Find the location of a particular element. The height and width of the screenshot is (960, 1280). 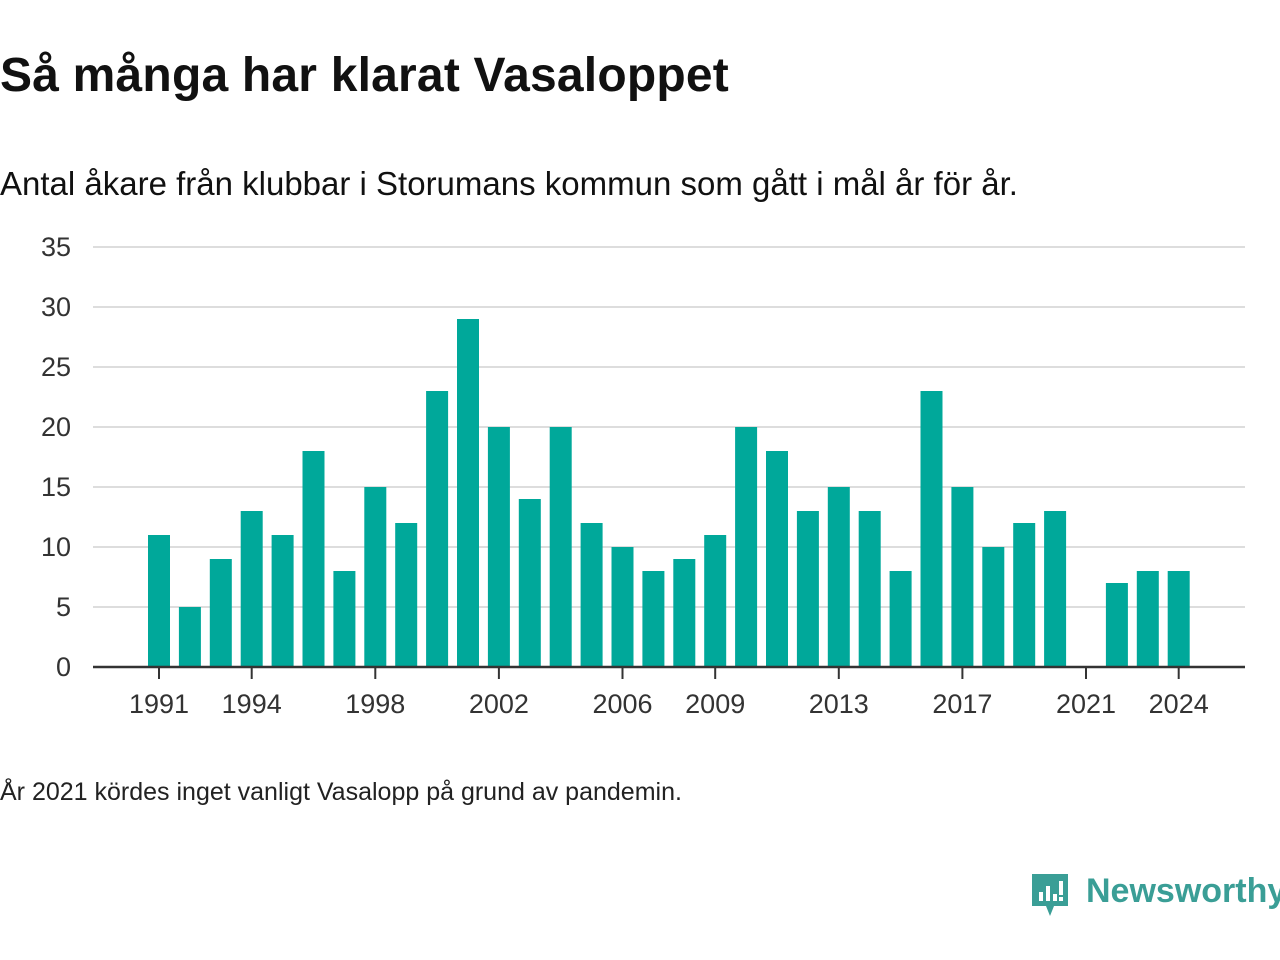

bar-1997 is located at coordinates (344, 619).